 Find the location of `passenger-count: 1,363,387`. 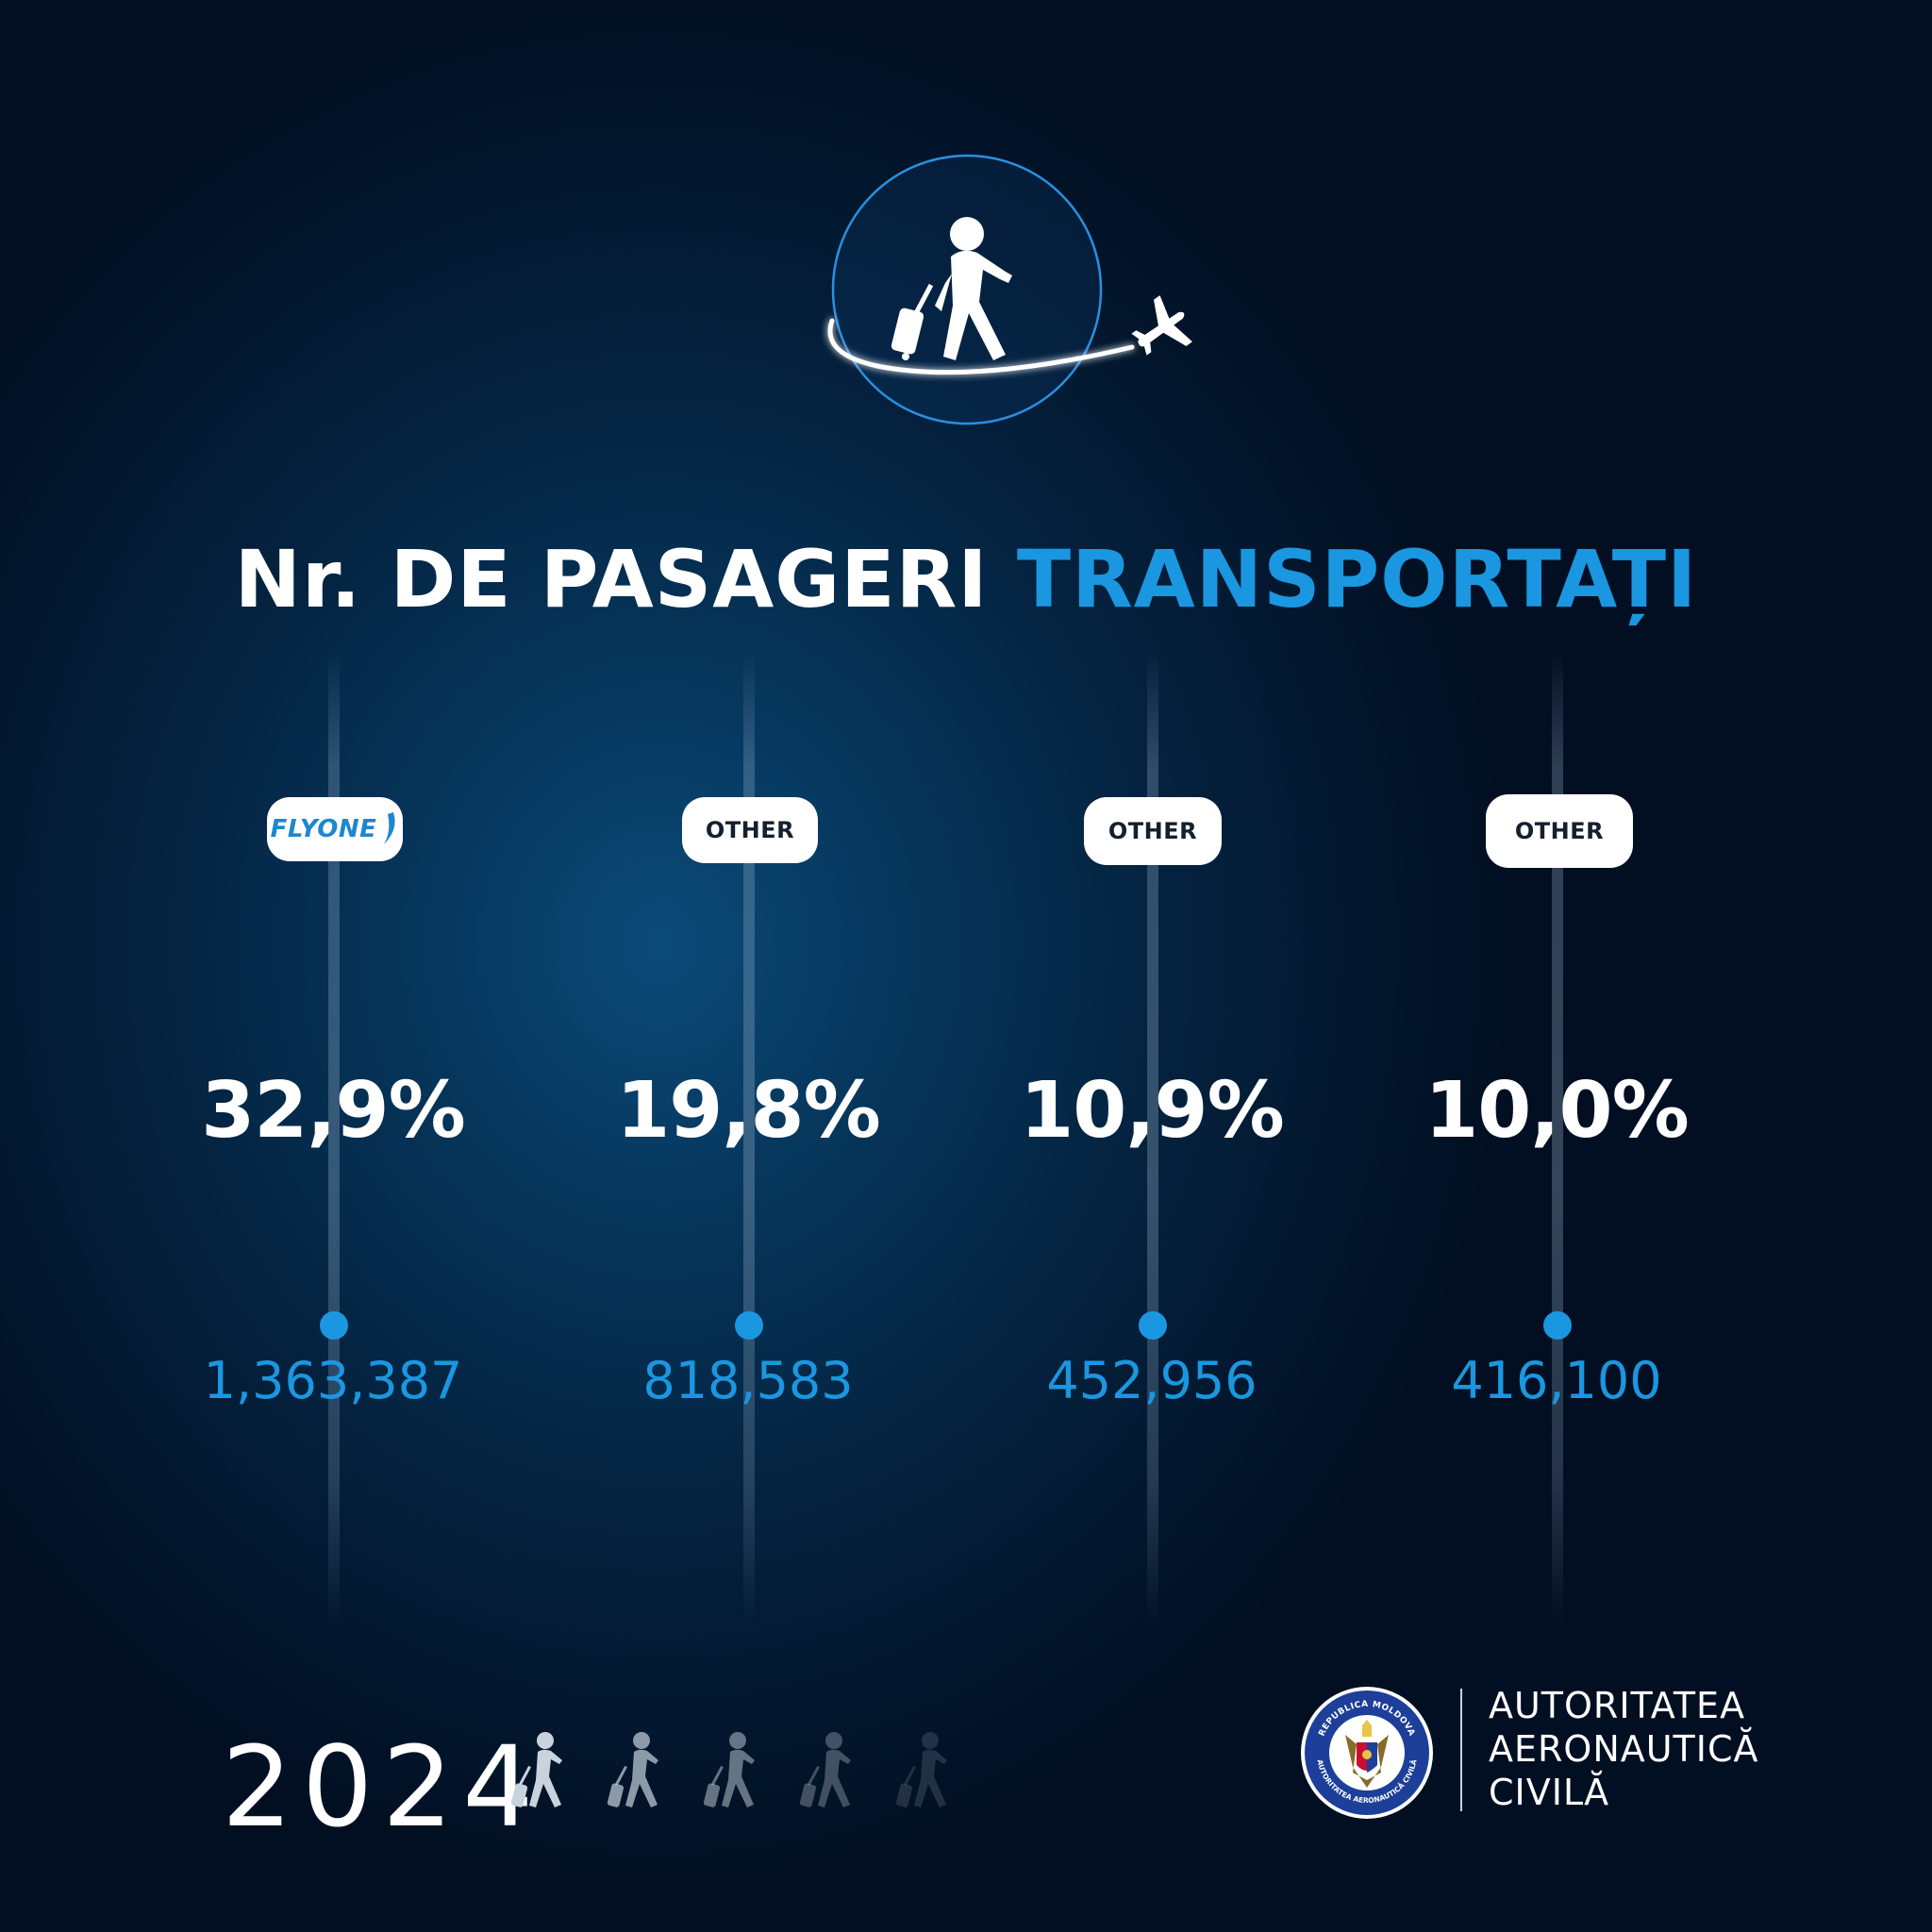

passenger-count: 1,363,387 is located at coordinates (333, 1380).